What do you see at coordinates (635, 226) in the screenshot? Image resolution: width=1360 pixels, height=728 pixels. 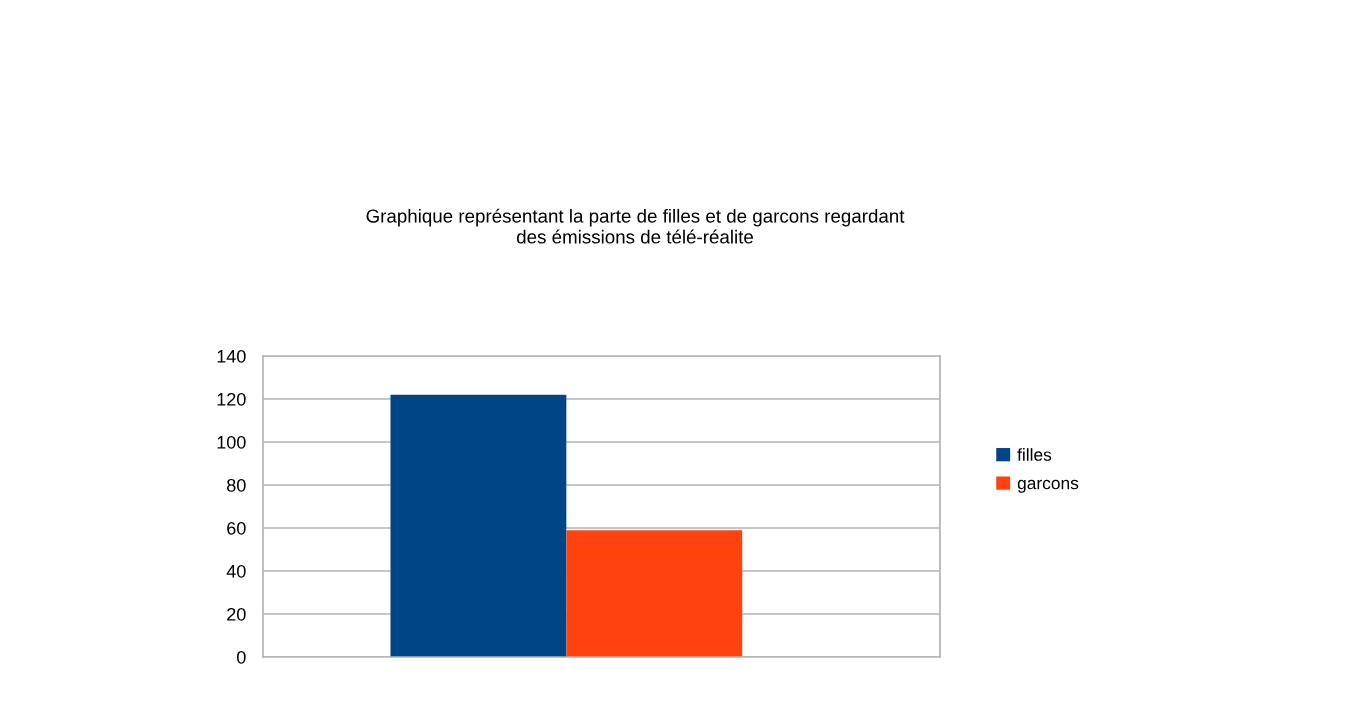 I see `chart-title: Graphique représentant la parte de filles et de garcons regardant des émissions de télé-réalite` at bounding box center [635, 226].